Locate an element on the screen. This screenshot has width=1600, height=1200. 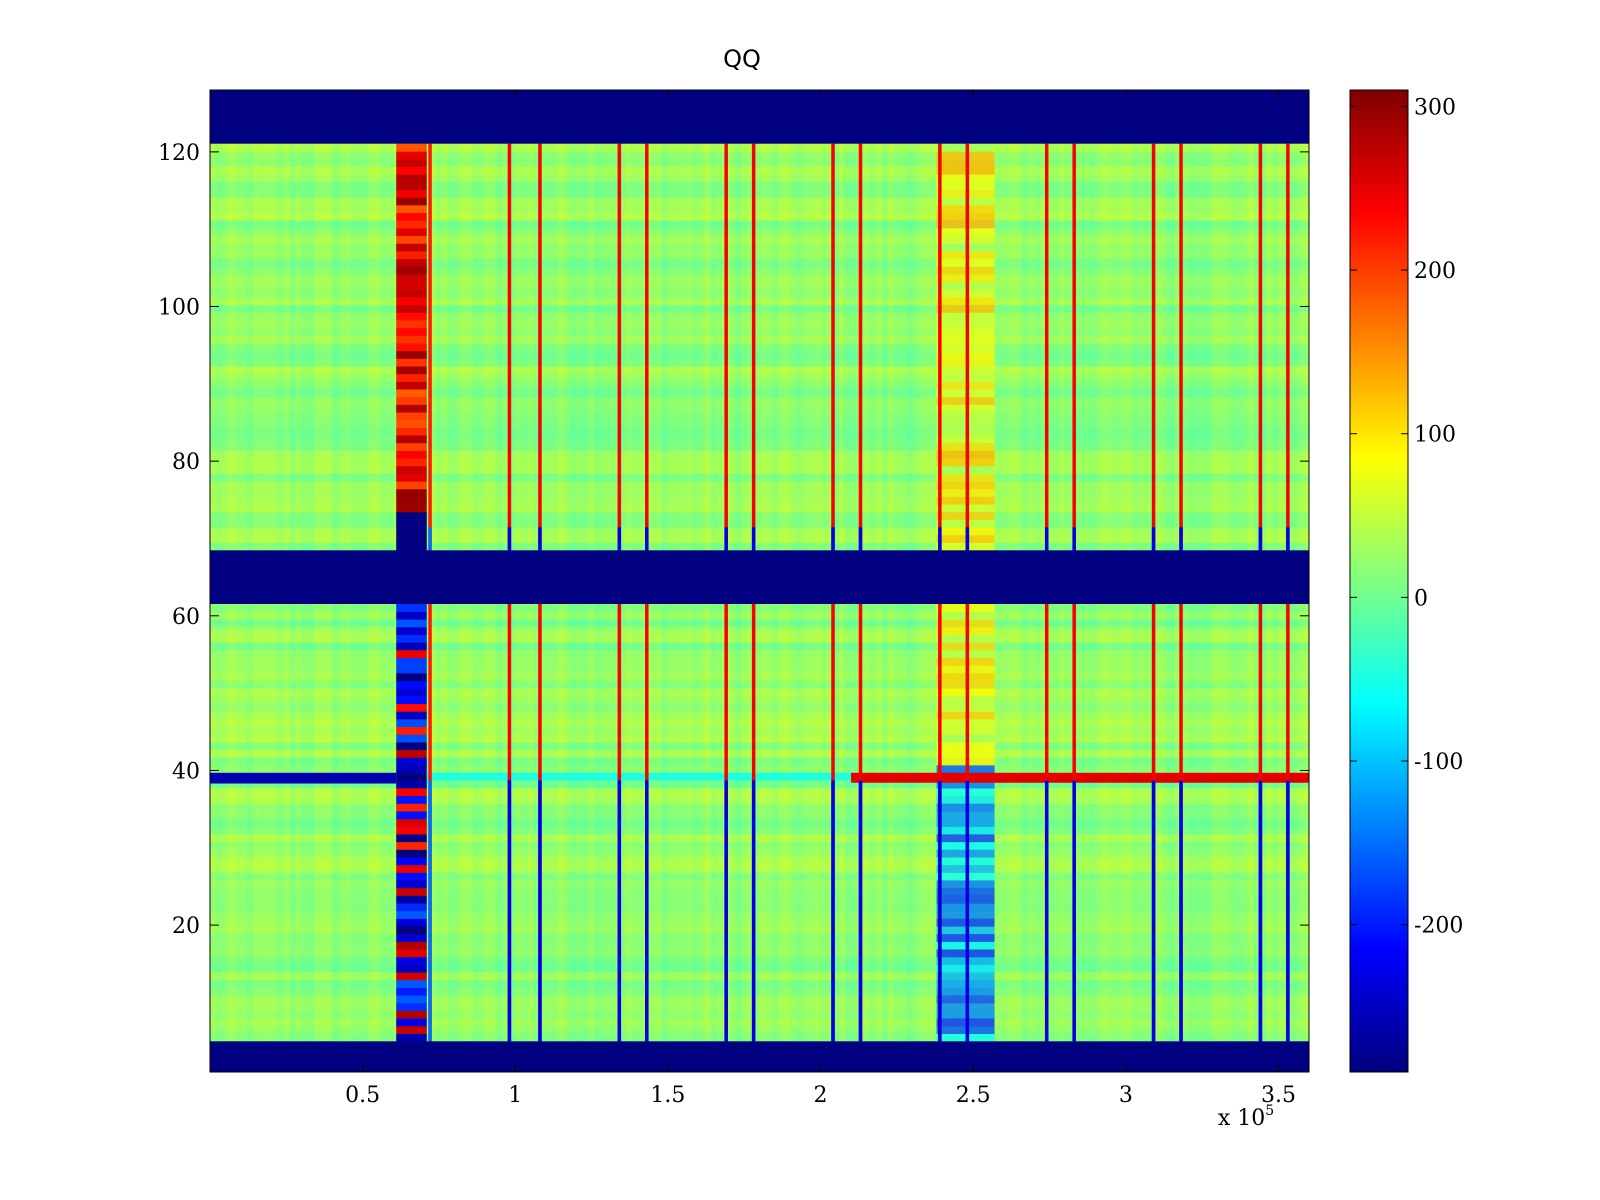
x-tick-label: 3.5 is located at coordinates (1278, 1095).